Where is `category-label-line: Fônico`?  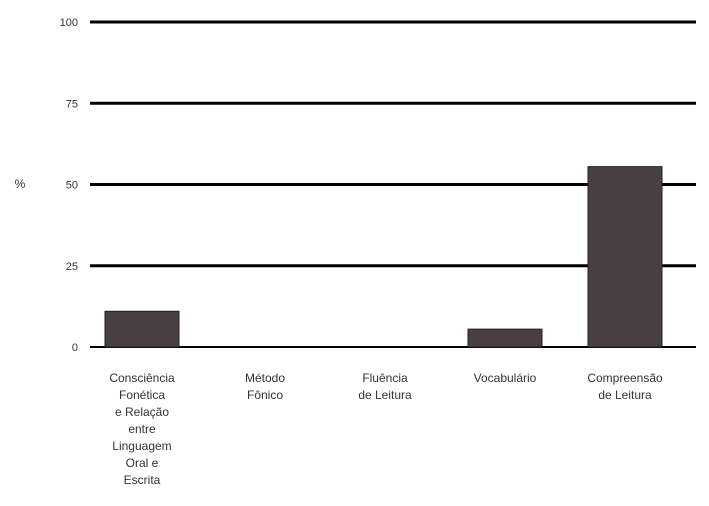 category-label-line: Fônico is located at coordinates (265, 395).